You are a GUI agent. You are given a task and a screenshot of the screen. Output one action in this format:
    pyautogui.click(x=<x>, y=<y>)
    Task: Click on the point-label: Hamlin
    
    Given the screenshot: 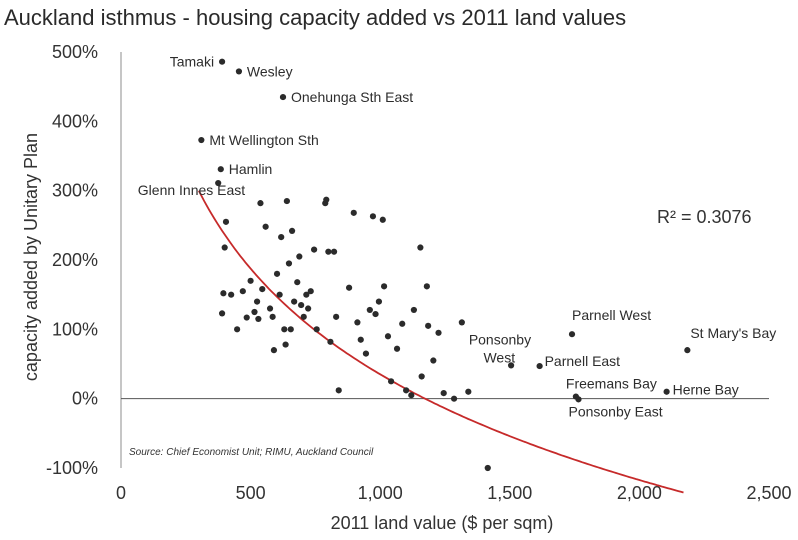 What is the action you would take?
    pyautogui.click(x=251, y=169)
    